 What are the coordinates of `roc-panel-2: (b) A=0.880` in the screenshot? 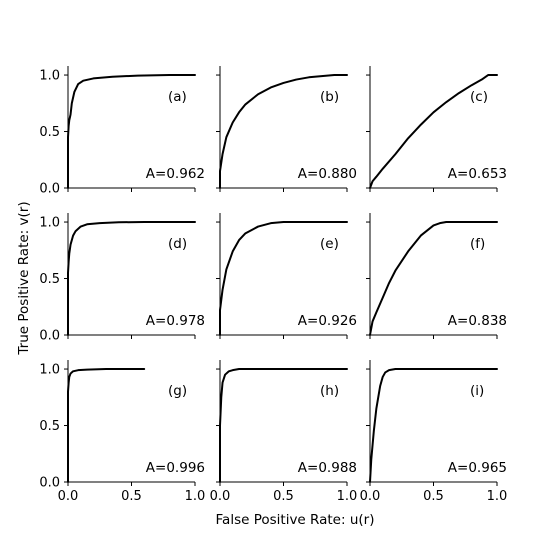 It's located at (286, 129).